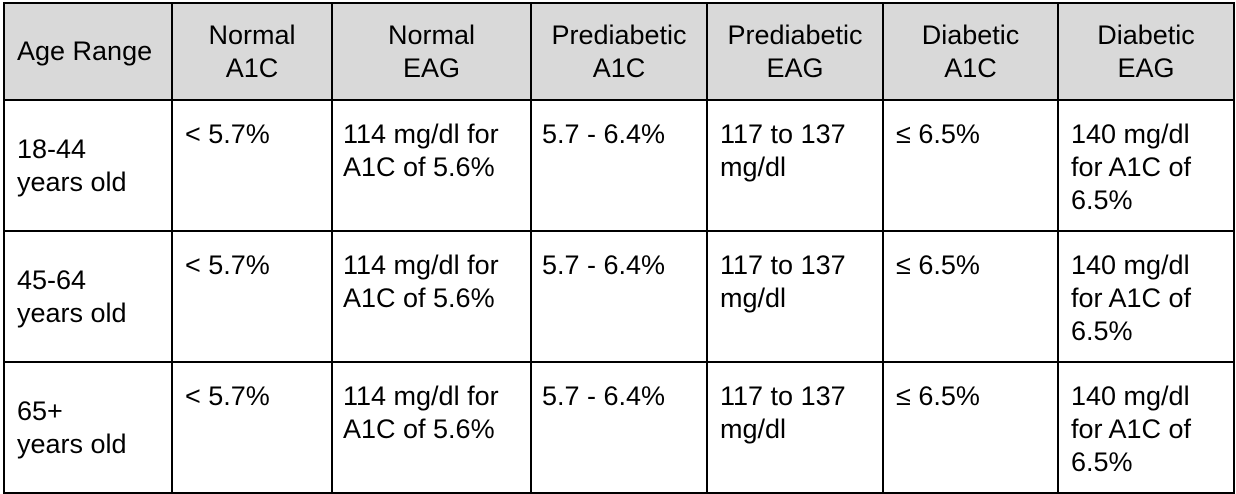  Describe the element at coordinates (88, 165) in the screenshot. I see `cell-age-range: 18-44 years old` at that location.